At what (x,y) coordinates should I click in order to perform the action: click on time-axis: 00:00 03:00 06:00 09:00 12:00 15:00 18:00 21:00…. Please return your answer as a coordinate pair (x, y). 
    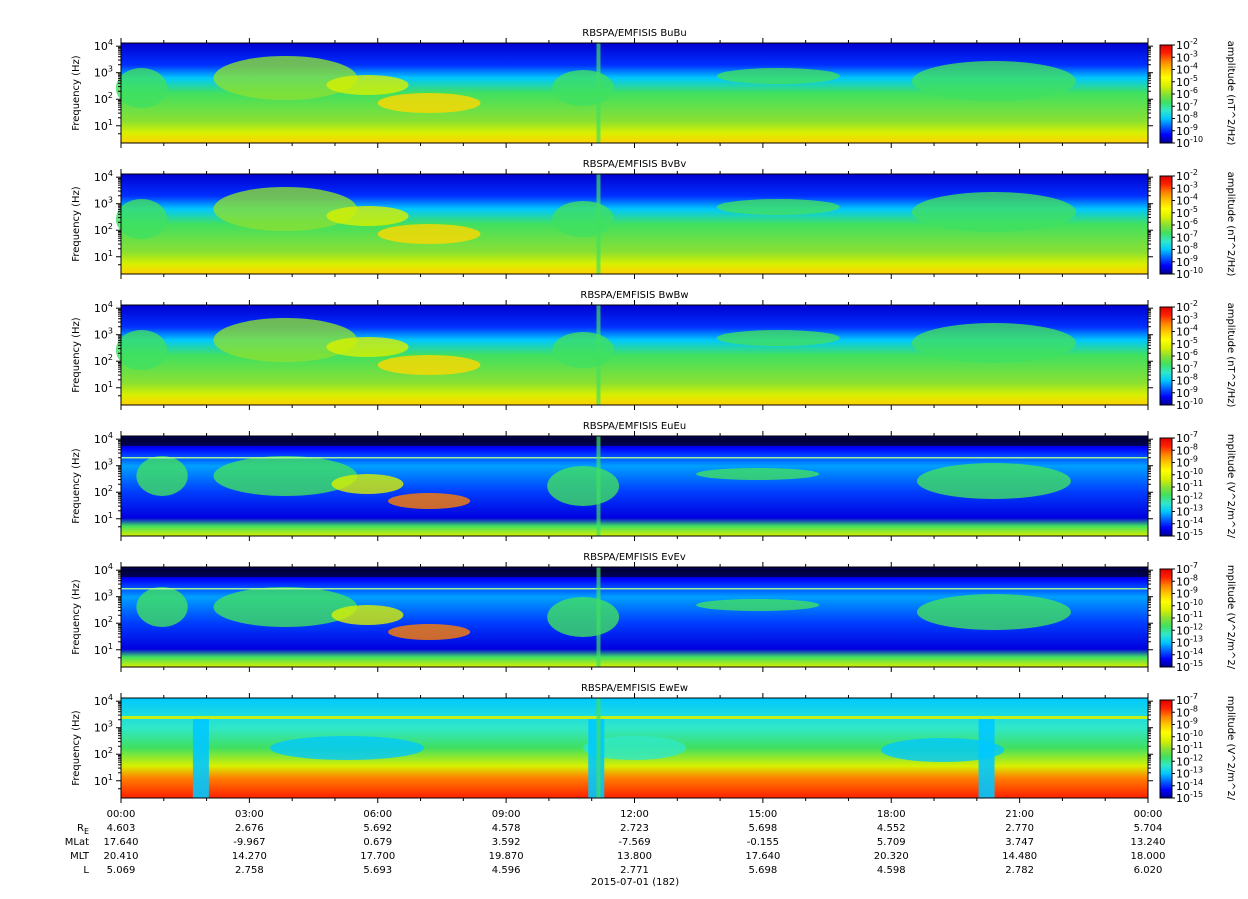
    Looking at the image, I should click on (635, 814).